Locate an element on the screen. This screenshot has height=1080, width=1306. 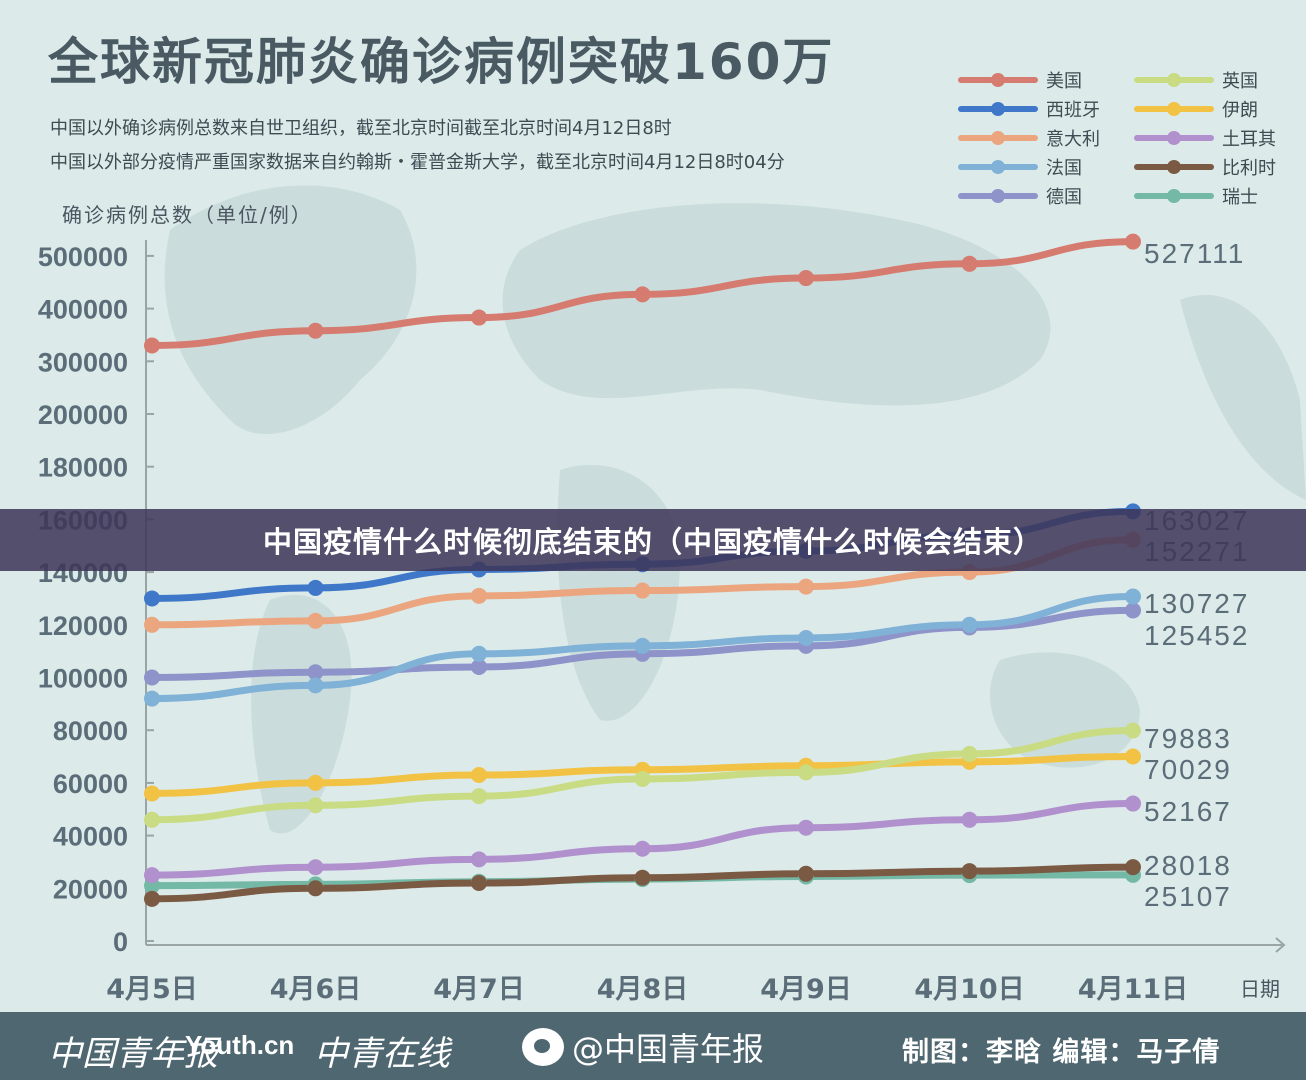
legend-item: 法国 is located at coordinates (1020, 167).